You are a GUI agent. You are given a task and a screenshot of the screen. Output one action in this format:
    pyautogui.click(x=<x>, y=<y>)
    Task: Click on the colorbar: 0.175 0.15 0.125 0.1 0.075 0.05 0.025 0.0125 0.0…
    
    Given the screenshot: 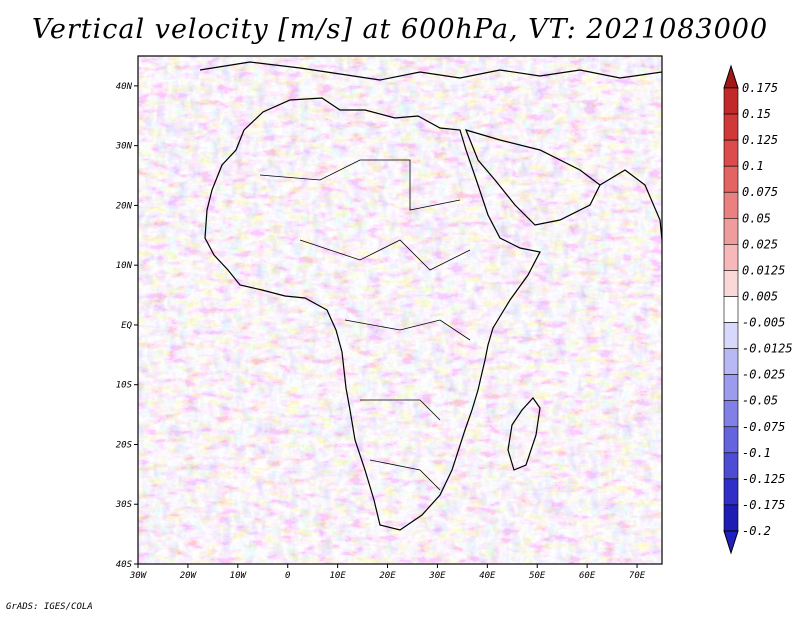 What is the action you would take?
    pyautogui.click(x=758, y=309)
    